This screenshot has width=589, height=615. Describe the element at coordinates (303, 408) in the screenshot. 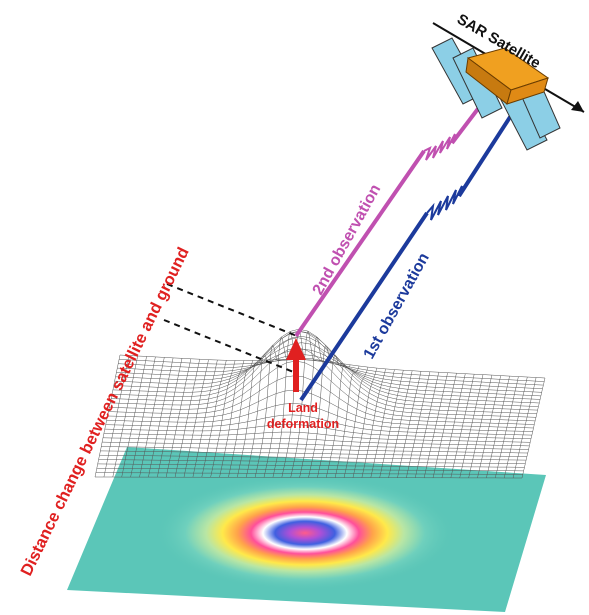

I see `land-deformation-label-line1: Land` at that location.